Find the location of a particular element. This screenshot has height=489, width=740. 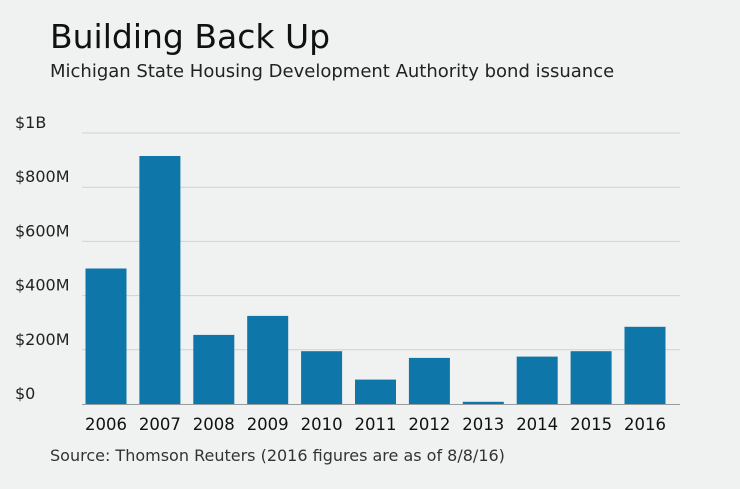

bar-2011 is located at coordinates (375, 391).